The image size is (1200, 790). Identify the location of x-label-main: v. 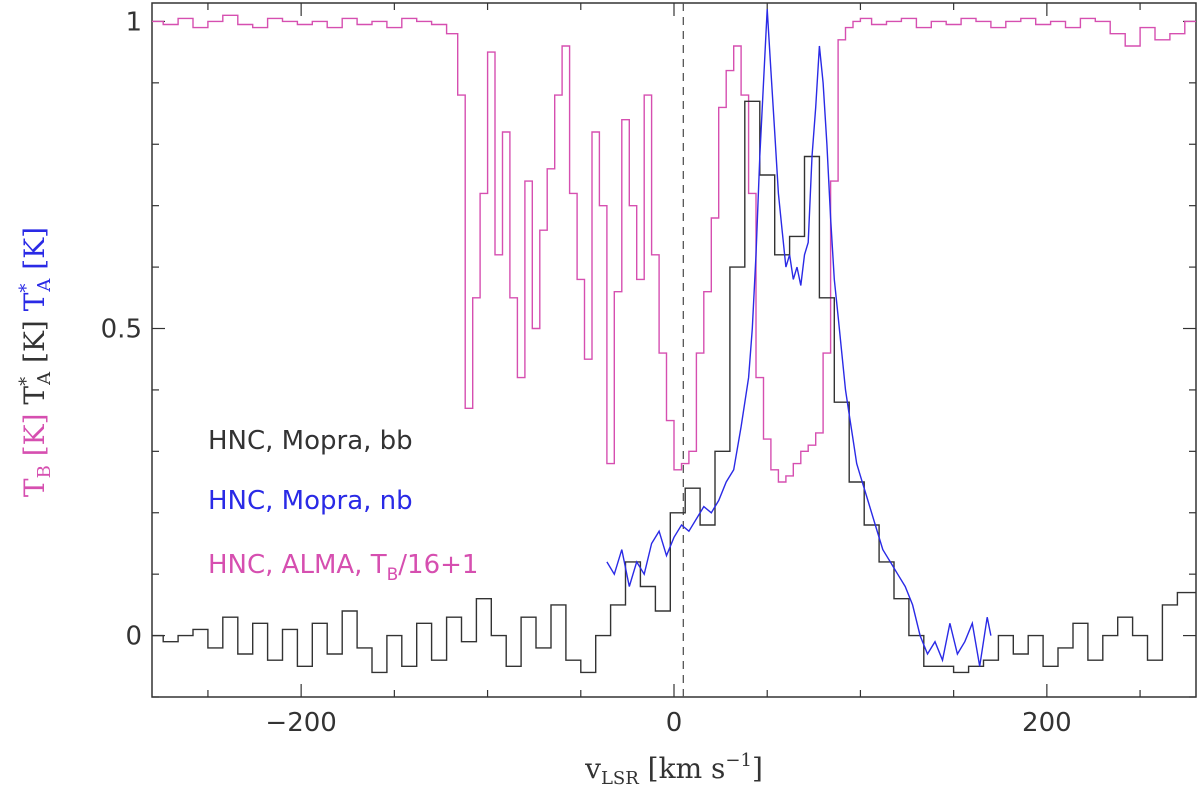
(592, 768).